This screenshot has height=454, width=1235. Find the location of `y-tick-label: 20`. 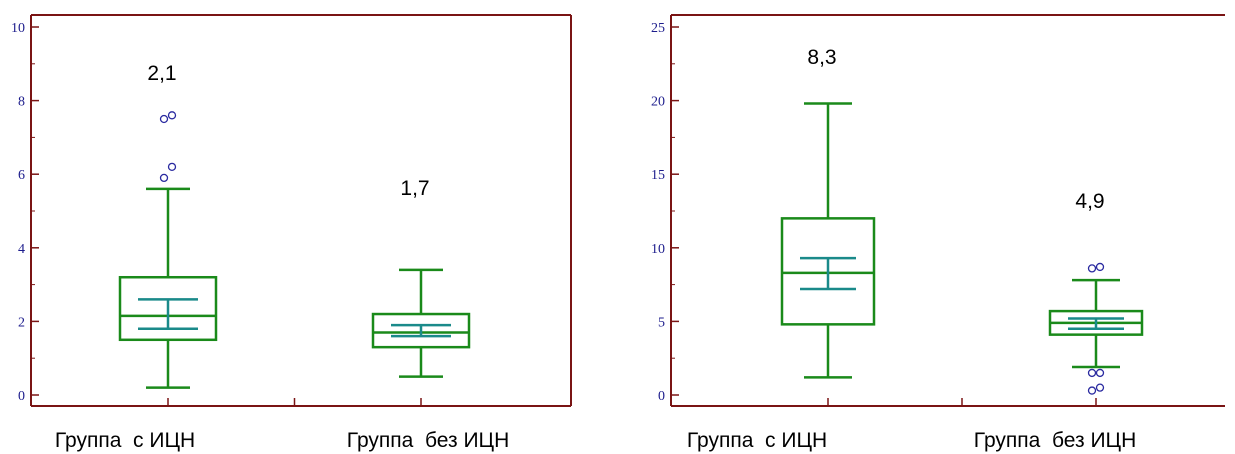

y-tick-label: 20 is located at coordinates (658, 102).